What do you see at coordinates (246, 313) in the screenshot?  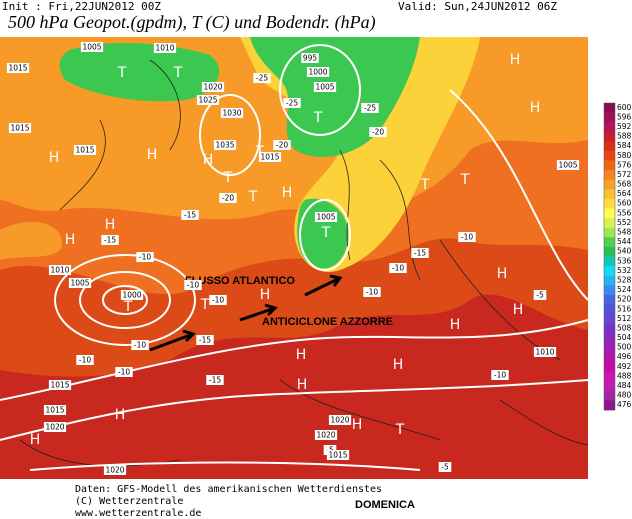 I see `arrow` at bounding box center [246, 313].